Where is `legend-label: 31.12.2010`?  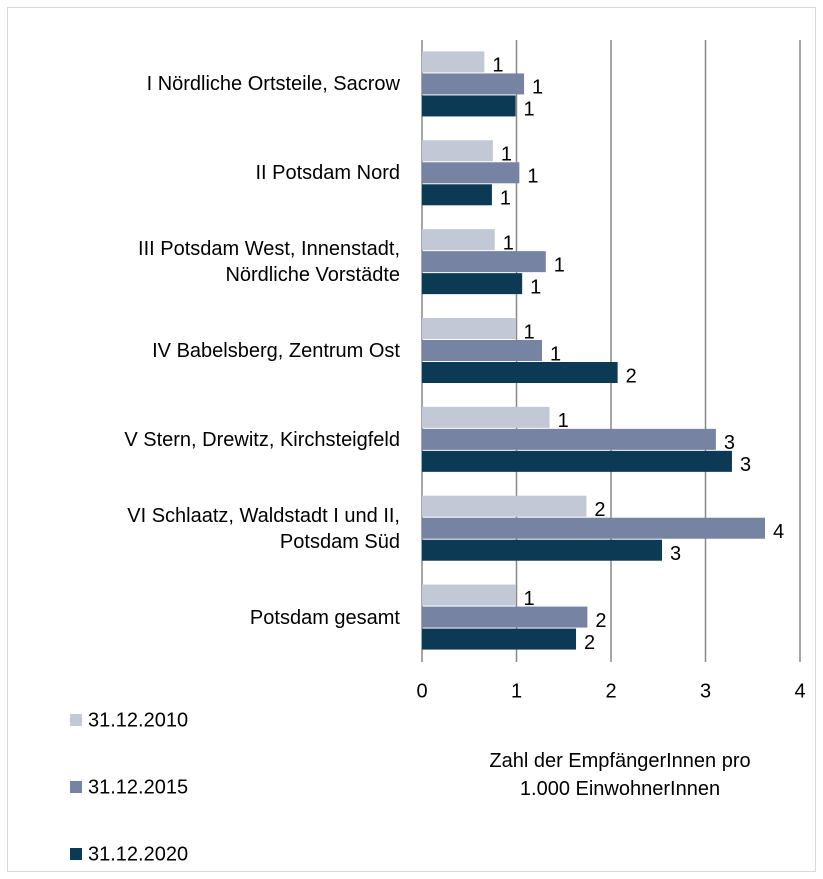
legend-label: 31.12.2010 is located at coordinates (138, 720).